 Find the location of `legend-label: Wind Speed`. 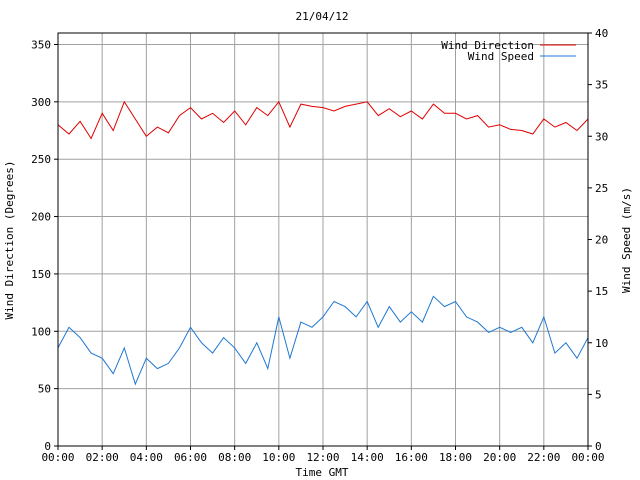

legend-label: Wind Speed is located at coordinates (501, 56).